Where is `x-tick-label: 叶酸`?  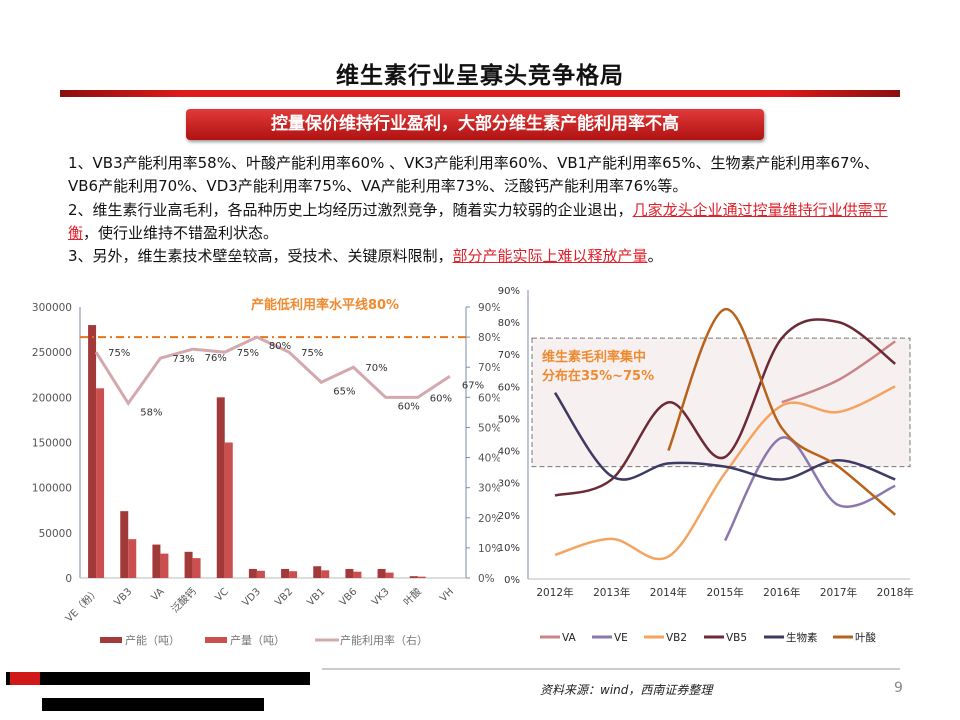
x-tick-label: 叶酸 is located at coordinates (412, 596).